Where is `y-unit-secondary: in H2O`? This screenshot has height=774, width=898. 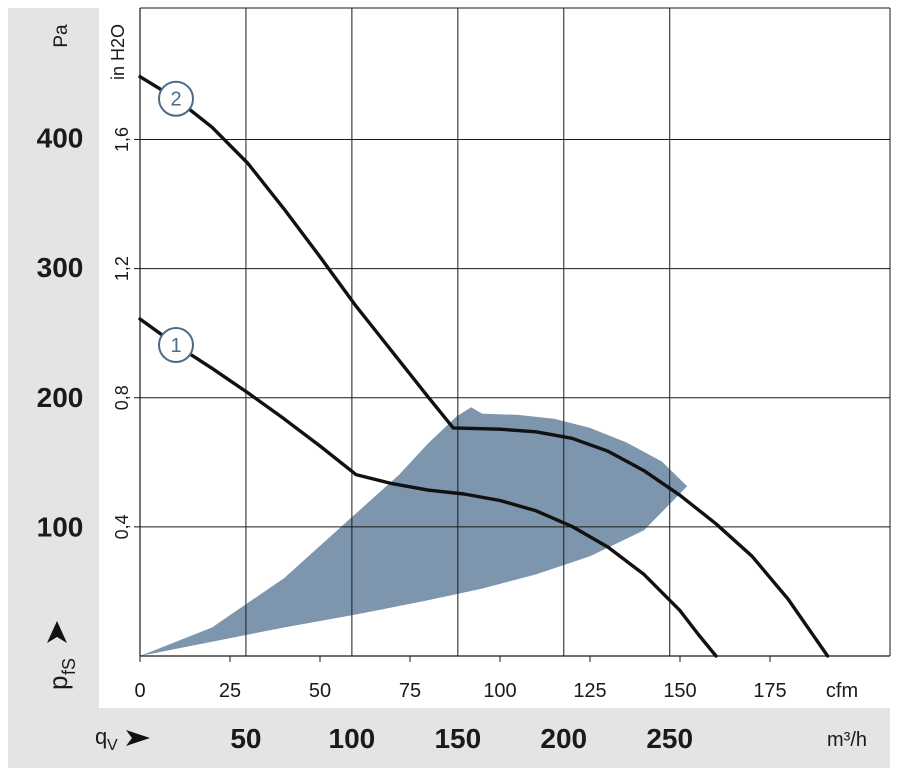 y-unit-secondary: in H2O is located at coordinates (118, 52).